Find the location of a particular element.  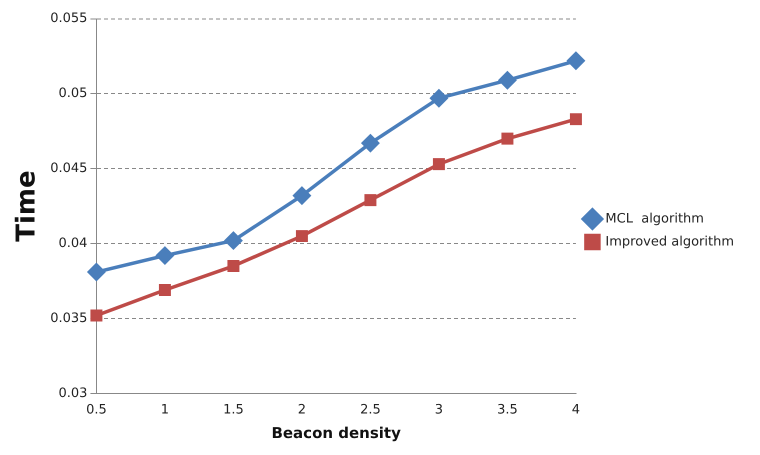

y-axis-title: Time is located at coordinates (26, 206).